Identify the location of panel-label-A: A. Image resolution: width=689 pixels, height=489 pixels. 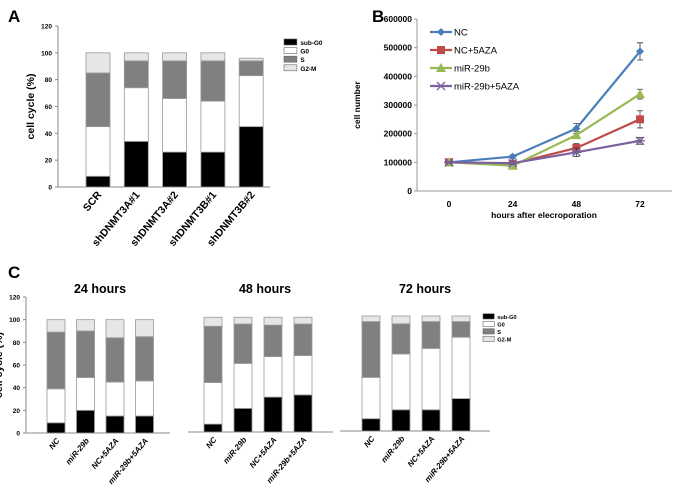
(14, 16).